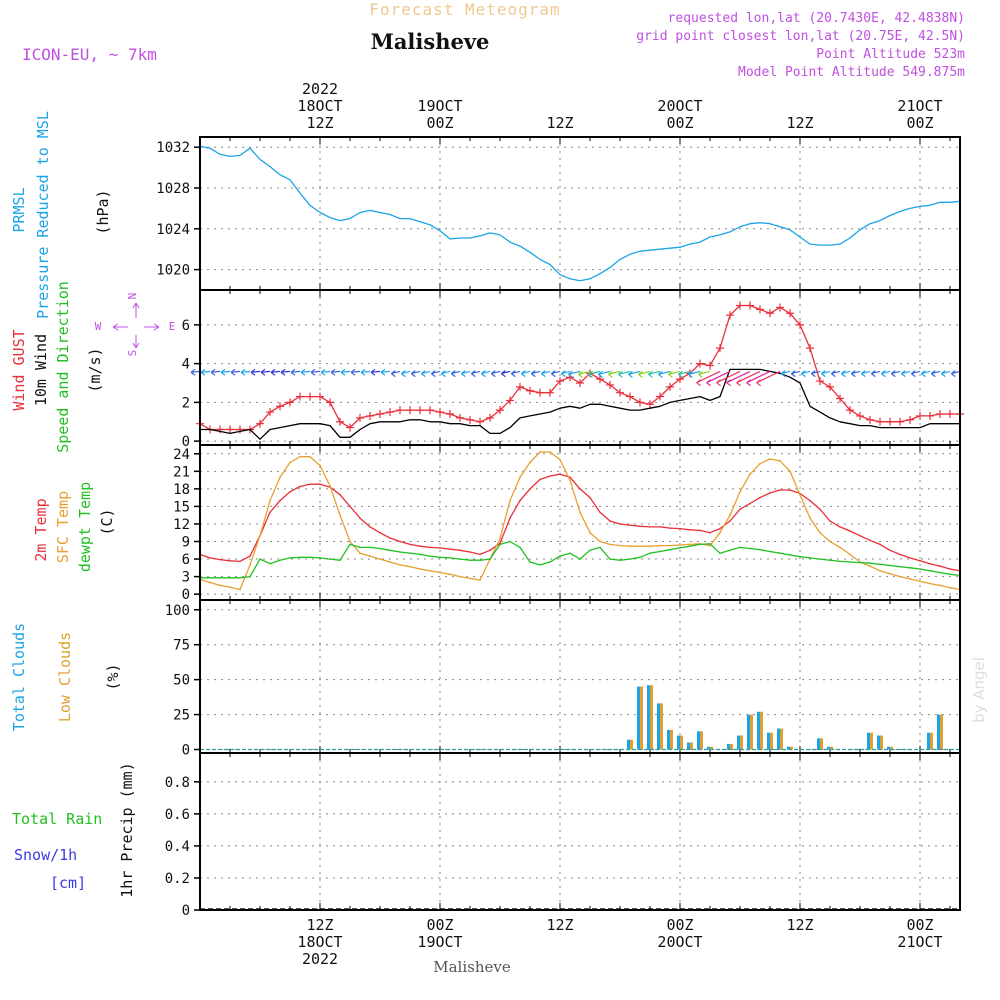 The image size is (1000, 1000). Describe the element at coordinates (679, 925) in the screenshot. I see `bottom-time-label: 00Z` at that location.